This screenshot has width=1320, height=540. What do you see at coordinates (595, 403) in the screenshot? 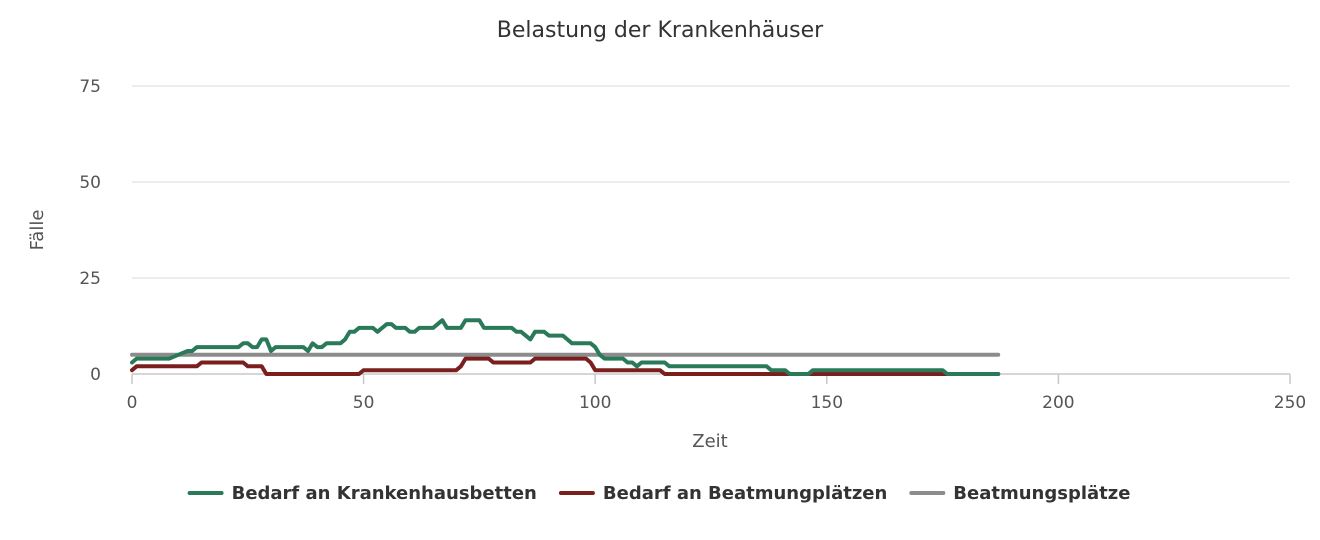
I see `x-tick-label: 100` at bounding box center [595, 403].